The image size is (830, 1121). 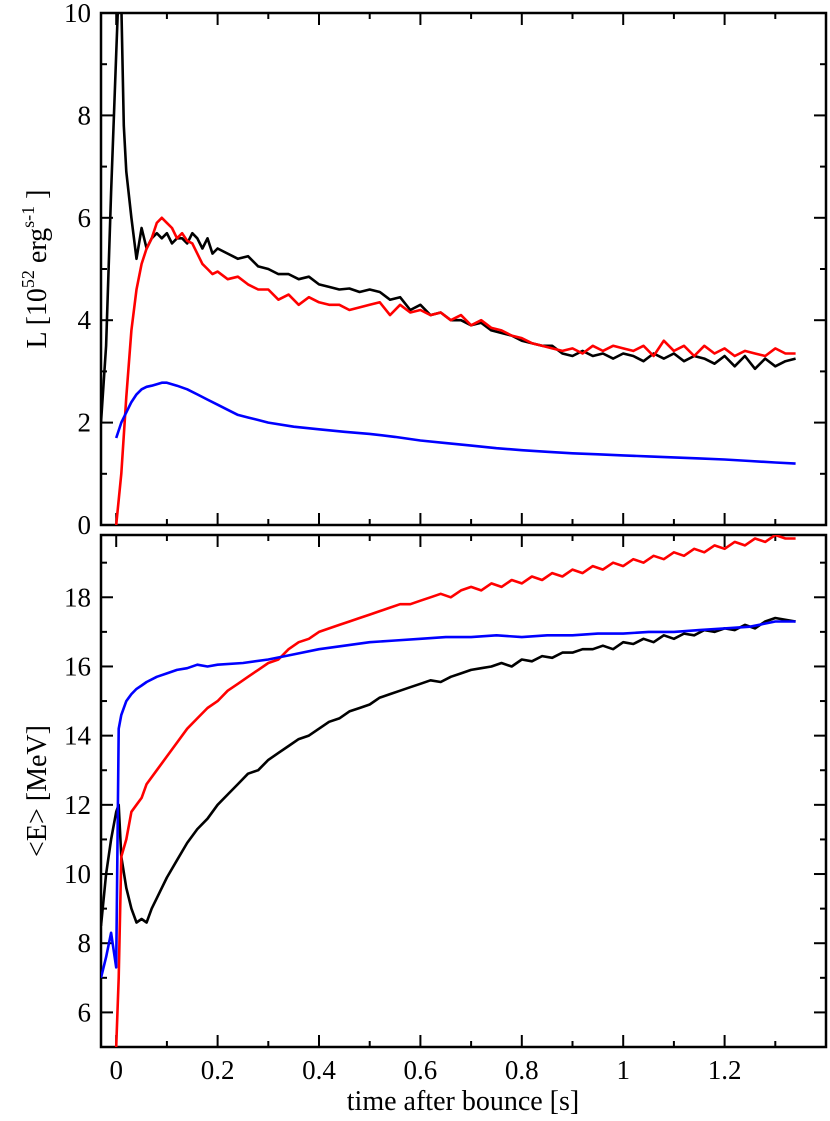 What do you see at coordinates (623, 1070) in the screenshot?
I see `x-tick-label: 1` at bounding box center [623, 1070].